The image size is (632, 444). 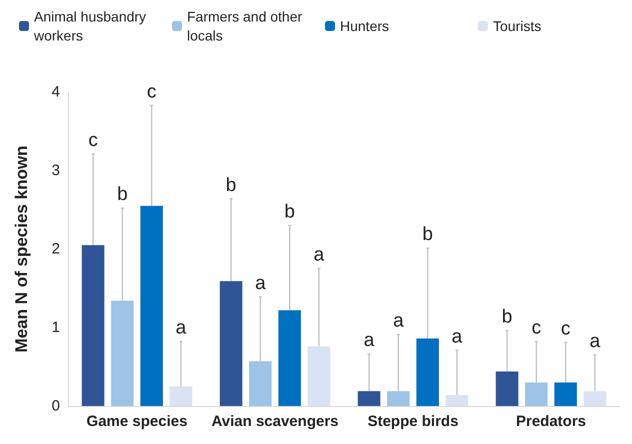 I want to click on legend-label: Tourists, so click(x=517, y=26).